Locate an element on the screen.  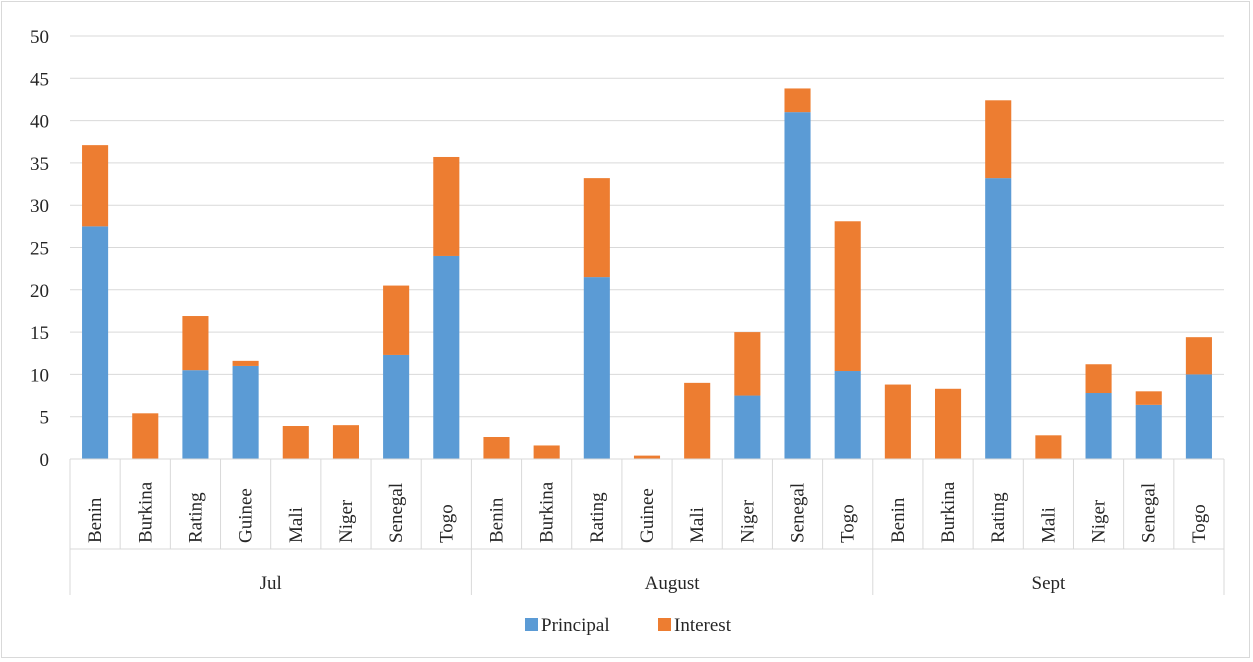
y-tick-label: 5 is located at coordinates (45, 418).